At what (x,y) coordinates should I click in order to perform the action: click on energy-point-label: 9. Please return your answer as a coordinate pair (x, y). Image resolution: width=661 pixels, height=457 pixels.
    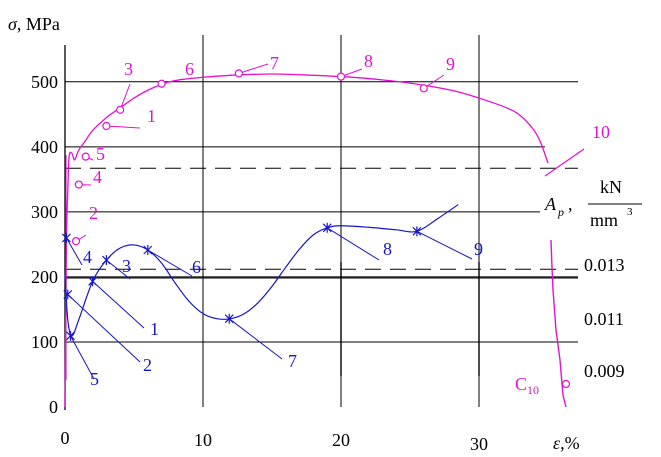
    Looking at the image, I should click on (478, 249).